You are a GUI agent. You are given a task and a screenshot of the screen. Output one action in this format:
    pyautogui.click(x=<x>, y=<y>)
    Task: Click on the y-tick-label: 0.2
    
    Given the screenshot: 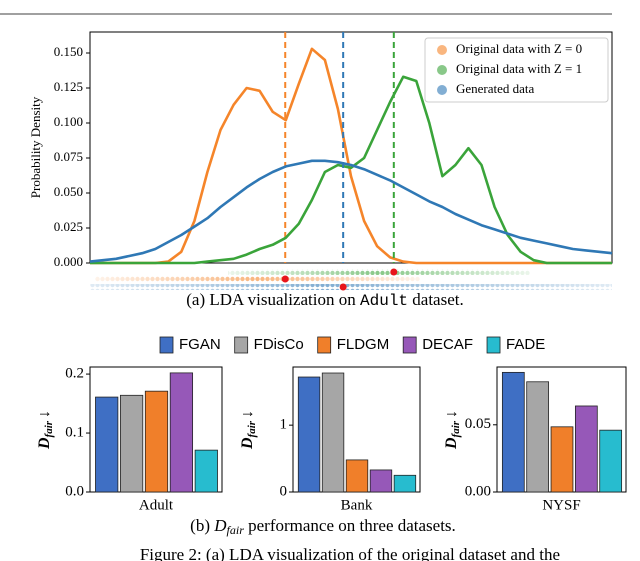 What is the action you would take?
    pyautogui.click(x=74, y=374)
    